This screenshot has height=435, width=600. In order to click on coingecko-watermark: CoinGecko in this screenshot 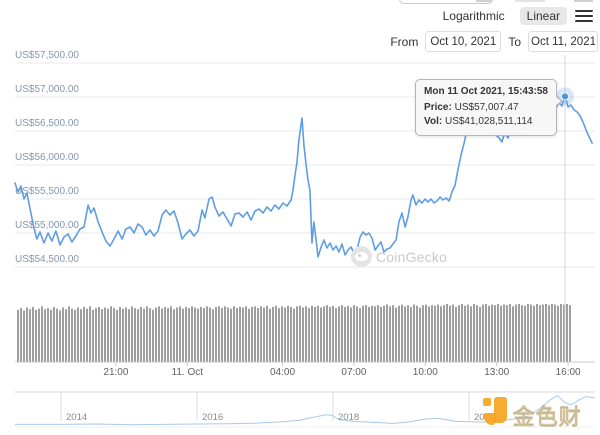, I will do `click(399, 256)`.